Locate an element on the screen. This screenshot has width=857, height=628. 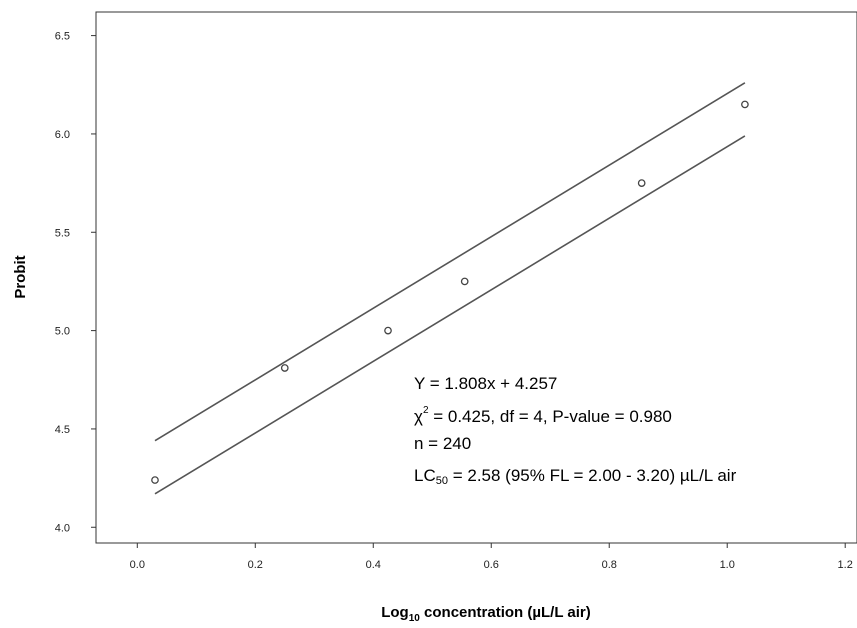
chi-symbol: χ is located at coordinates (418, 416).